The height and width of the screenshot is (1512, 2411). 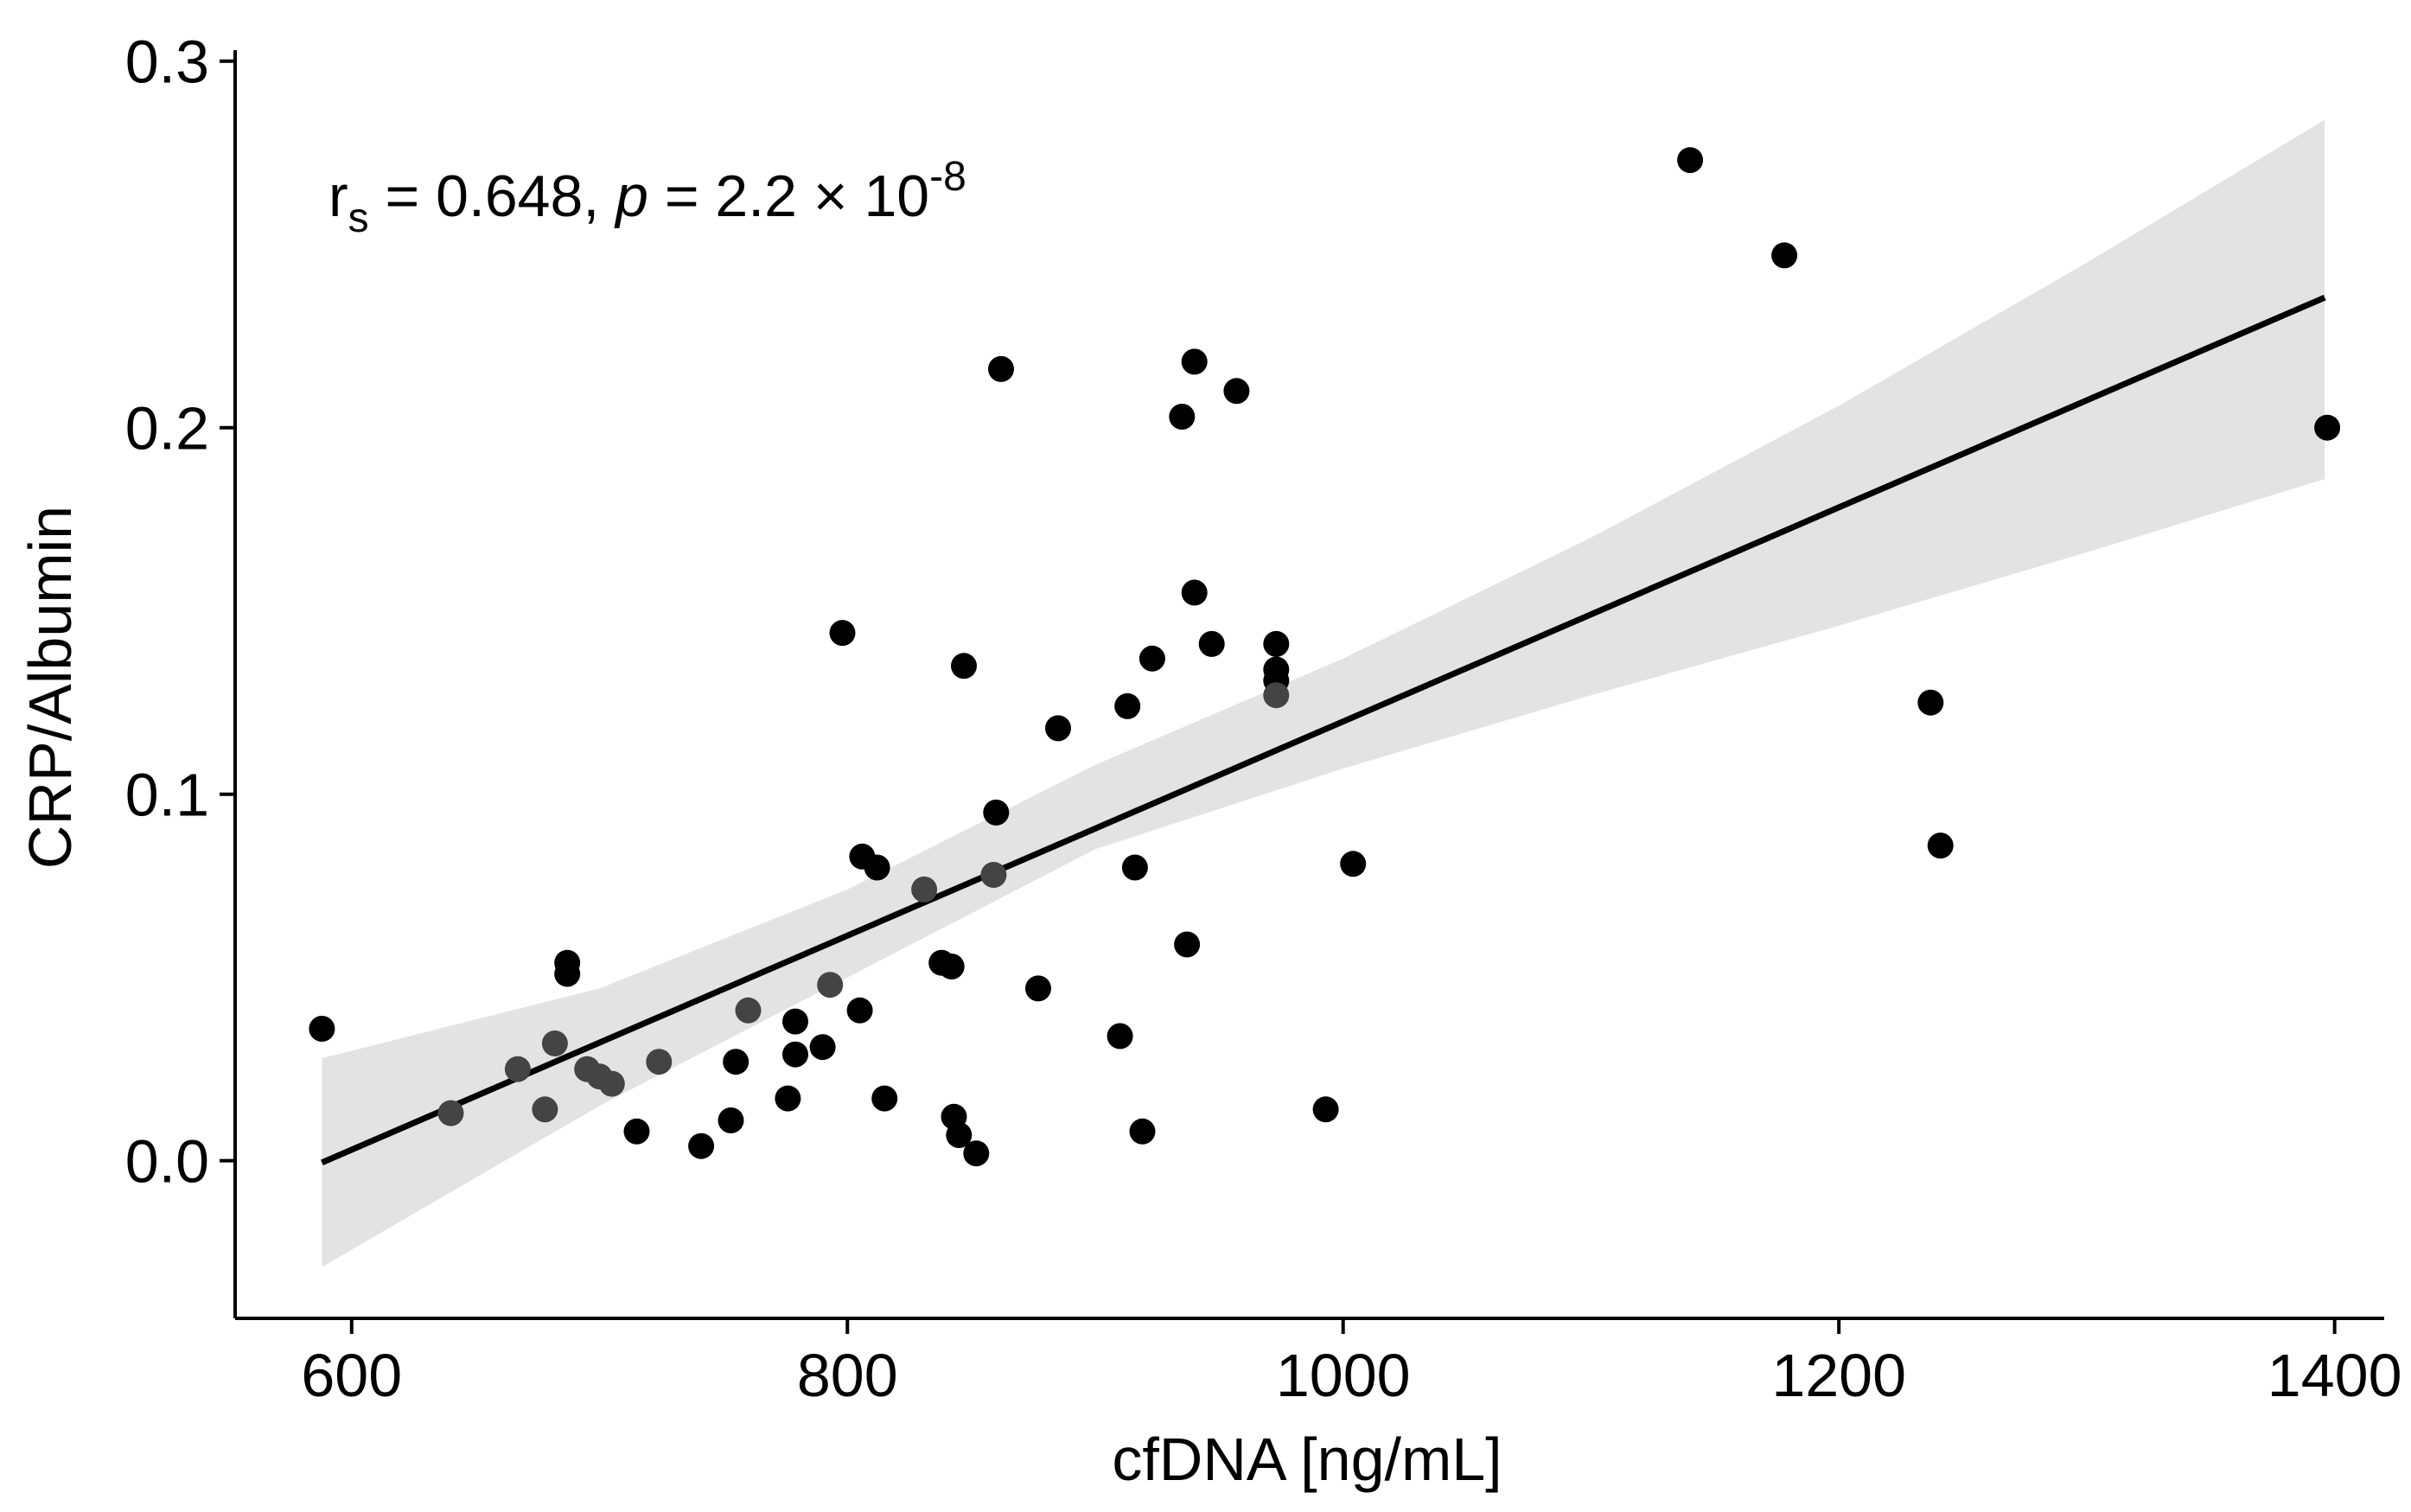 What do you see at coordinates (167, 429) in the screenshot?
I see `y-tick-label: 0.2` at bounding box center [167, 429].